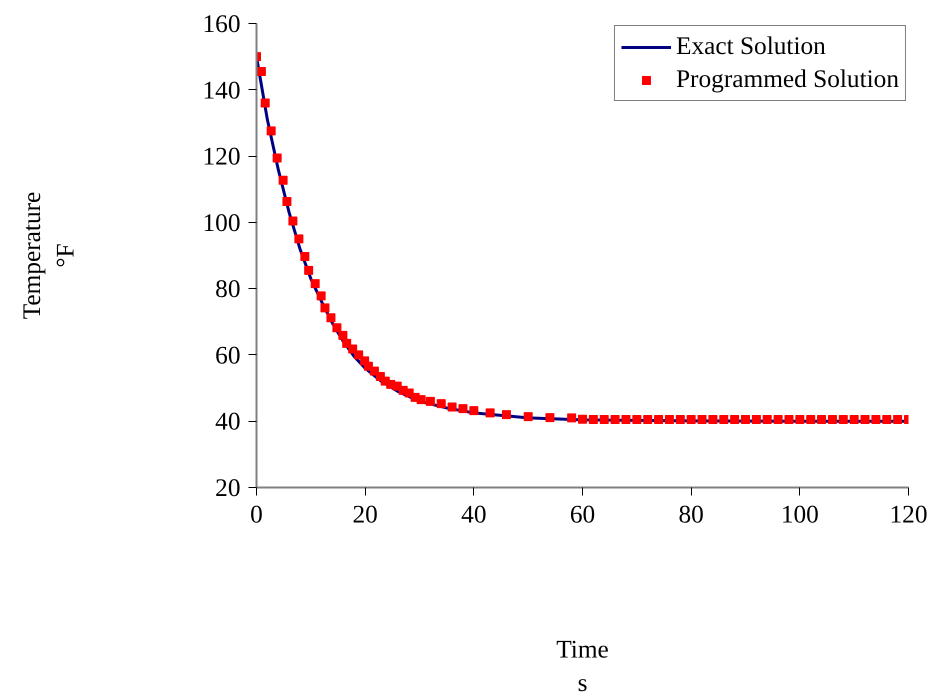  What do you see at coordinates (227, 422) in the screenshot?
I see `y-tick-label: 40` at bounding box center [227, 422].